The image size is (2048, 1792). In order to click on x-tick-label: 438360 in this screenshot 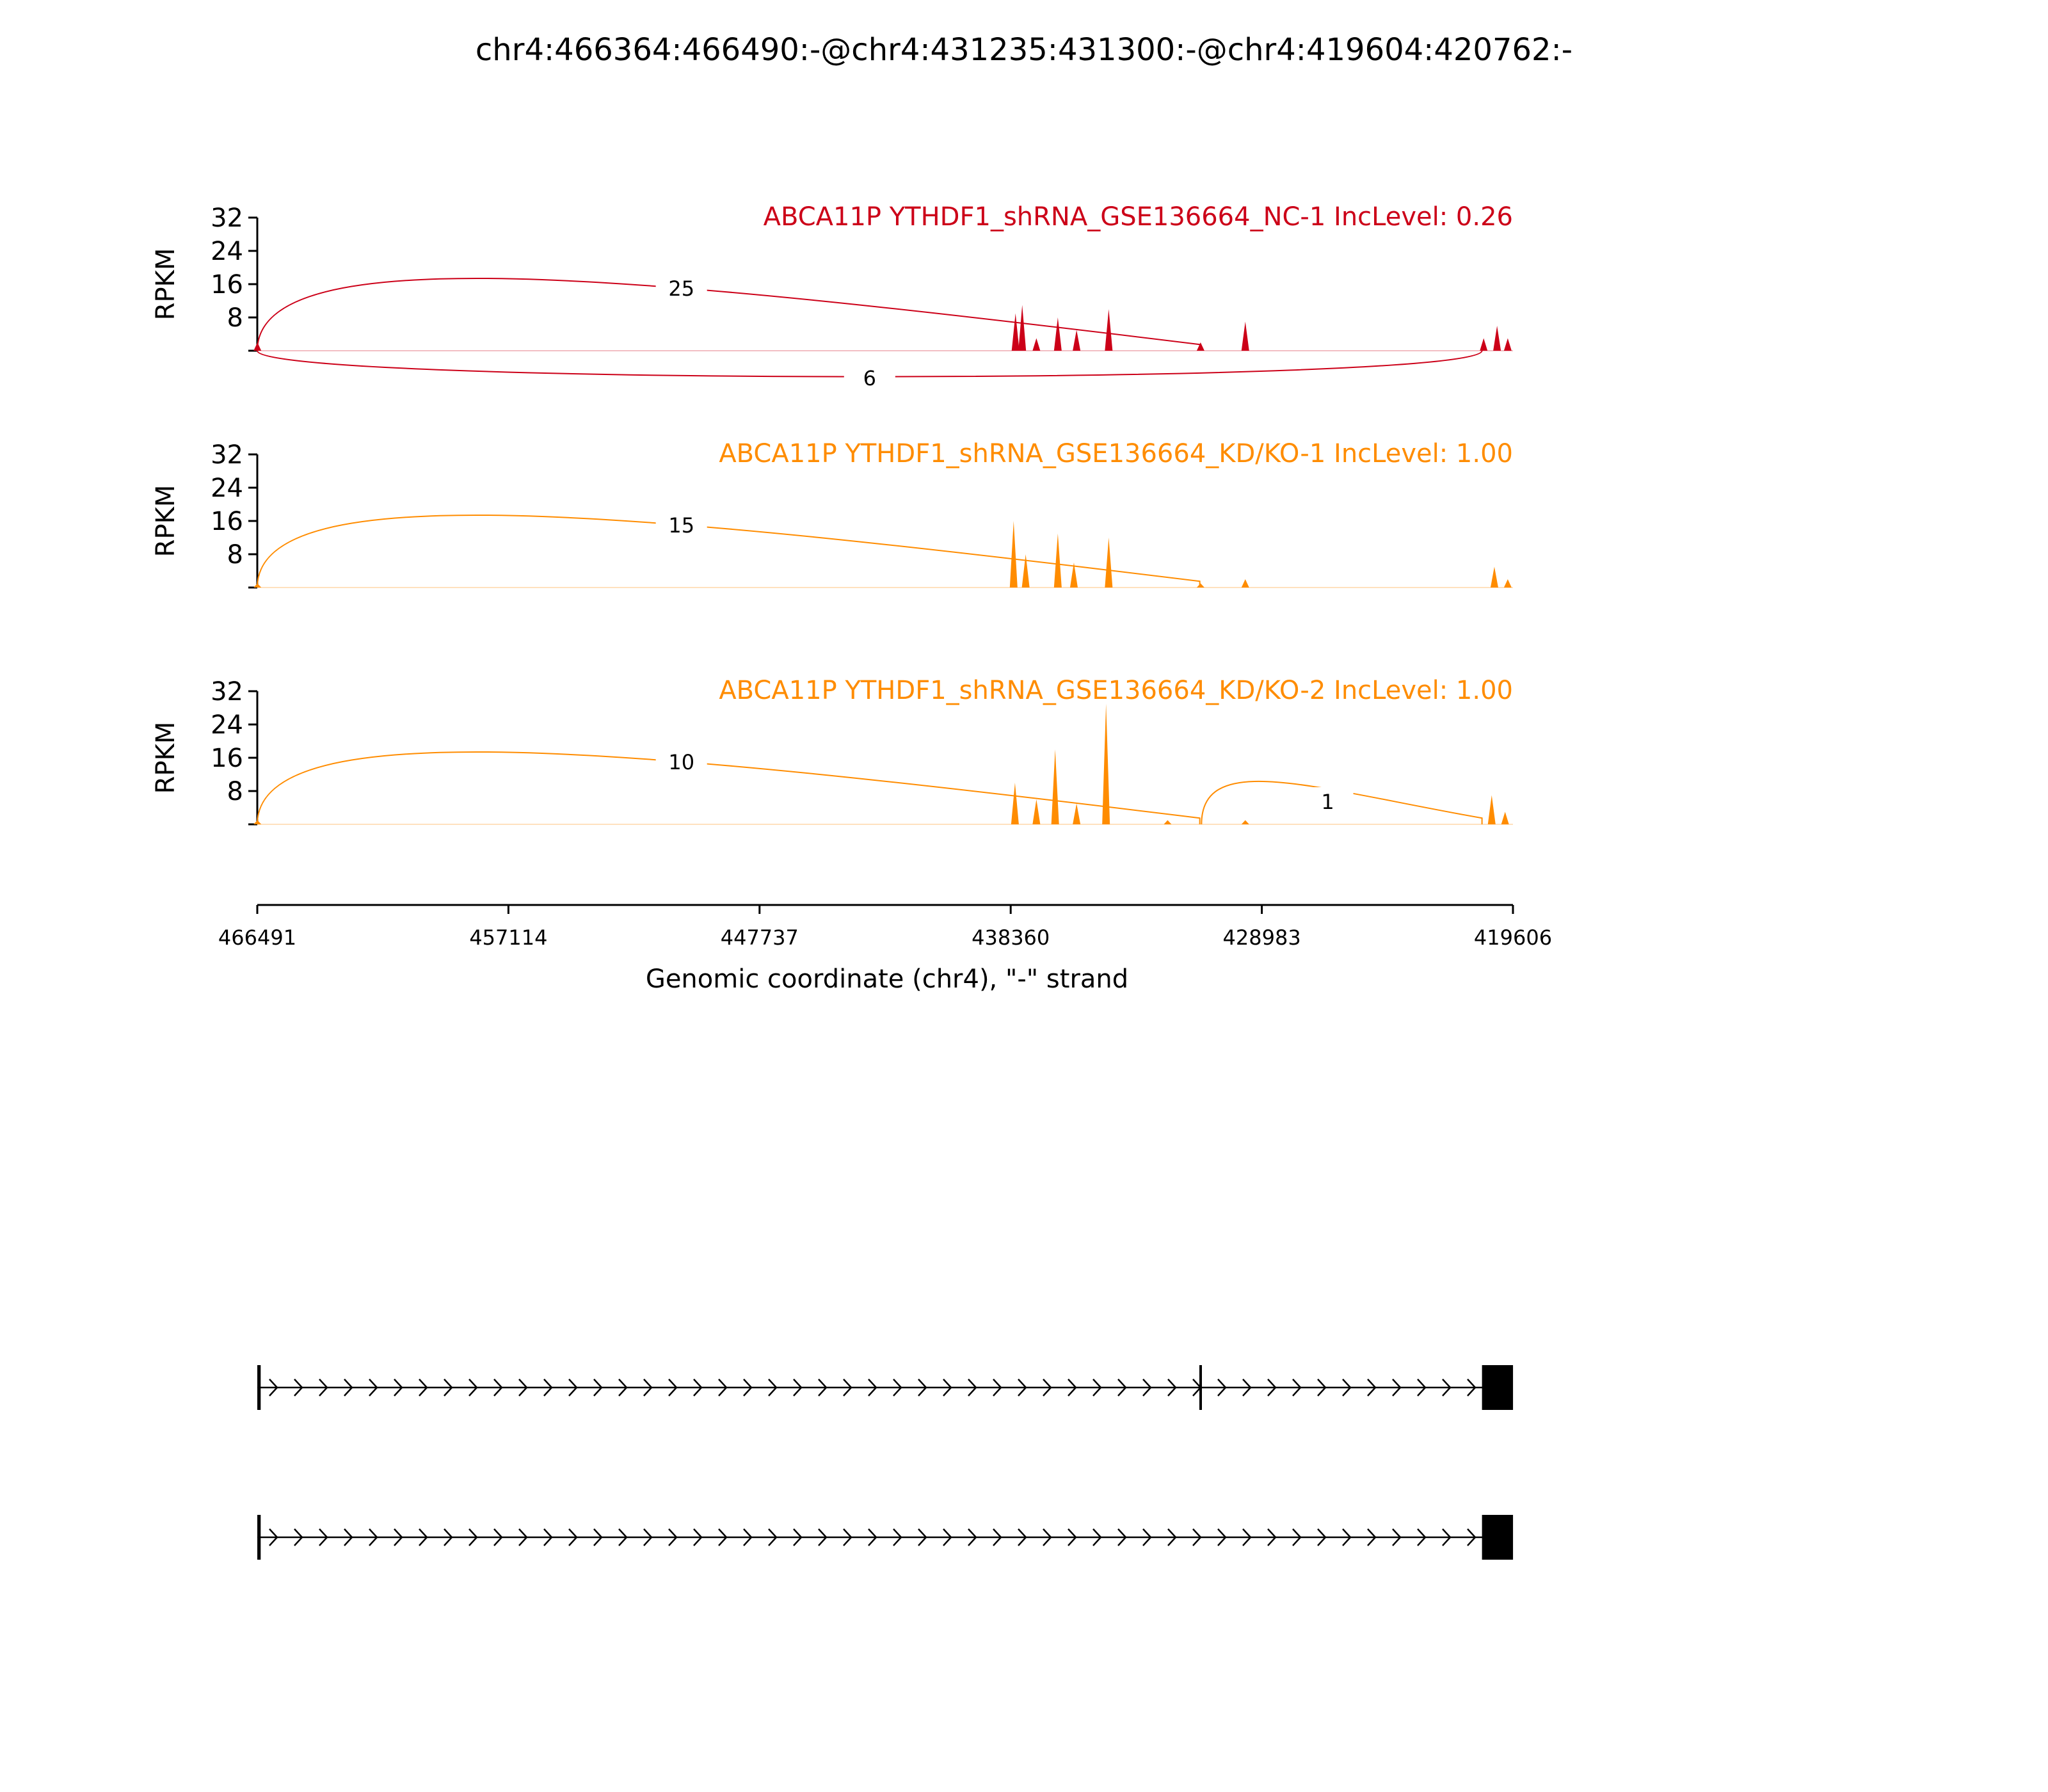, I will do `click(1011, 937)`.